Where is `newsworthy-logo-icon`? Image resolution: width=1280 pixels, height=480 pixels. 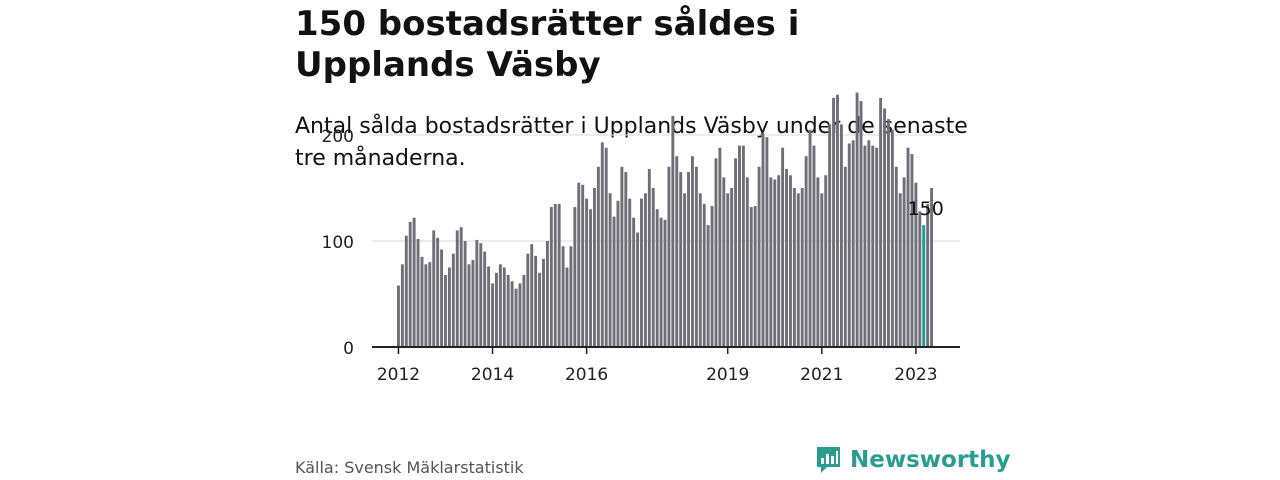 newsworthy-logo-icon is located at coordinates (828, 460).